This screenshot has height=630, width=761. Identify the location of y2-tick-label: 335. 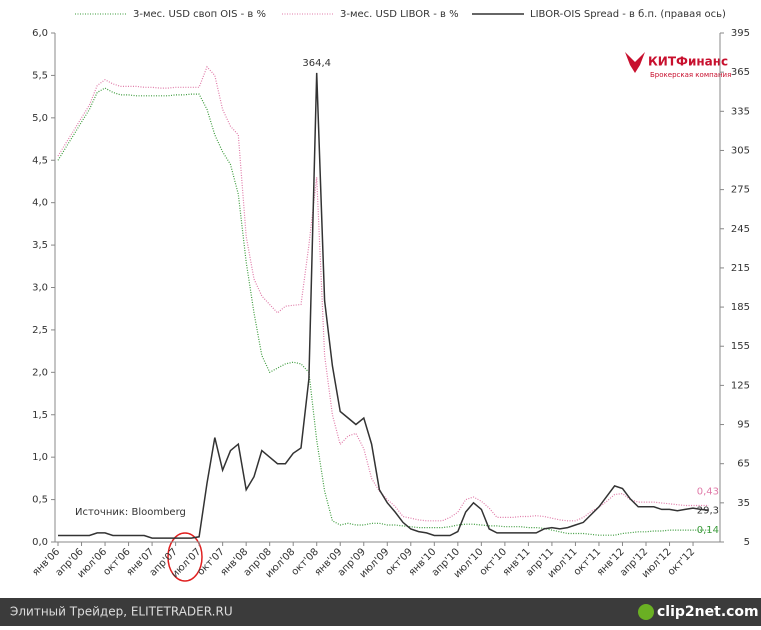
(740, 111).